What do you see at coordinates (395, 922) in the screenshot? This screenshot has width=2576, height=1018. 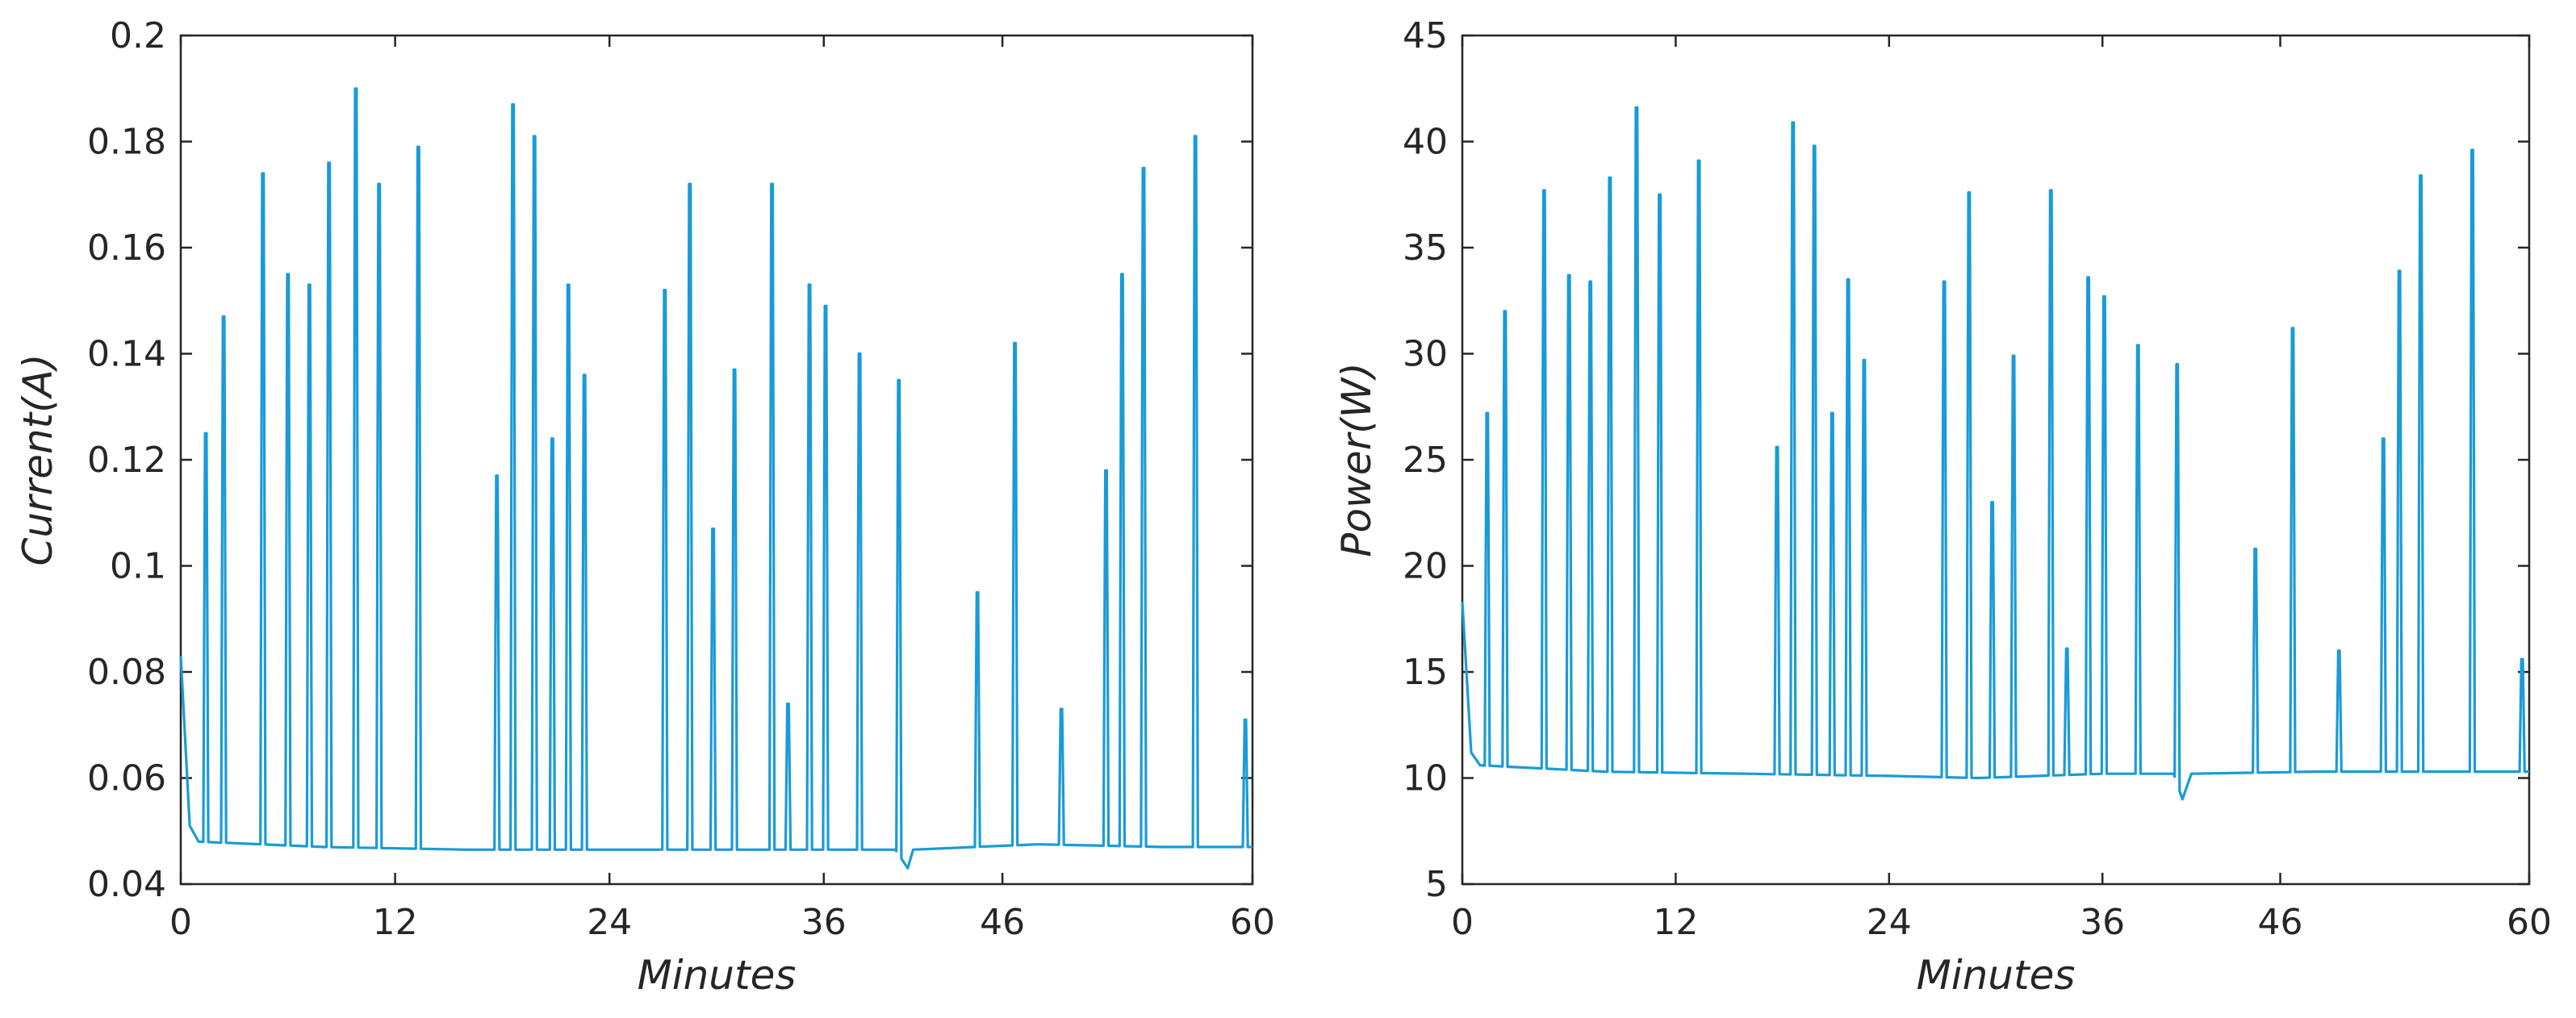 I see `current-xtick-label: 12` at bounding box center [395, 922].